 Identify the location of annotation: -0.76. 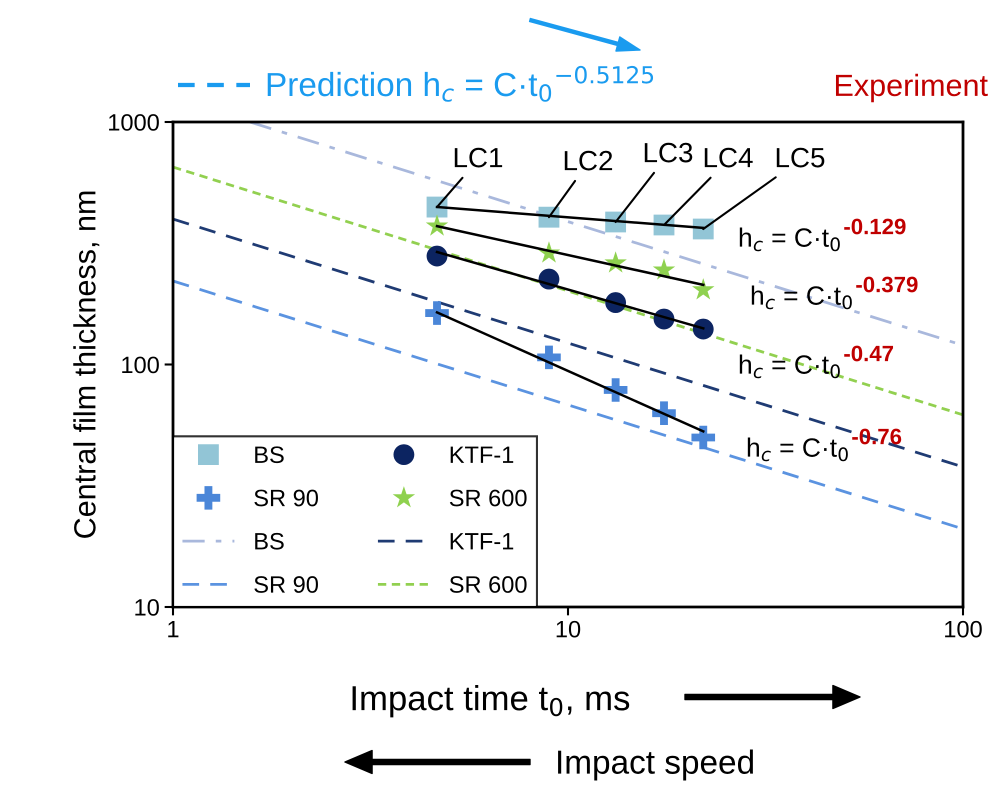
(877, 436).